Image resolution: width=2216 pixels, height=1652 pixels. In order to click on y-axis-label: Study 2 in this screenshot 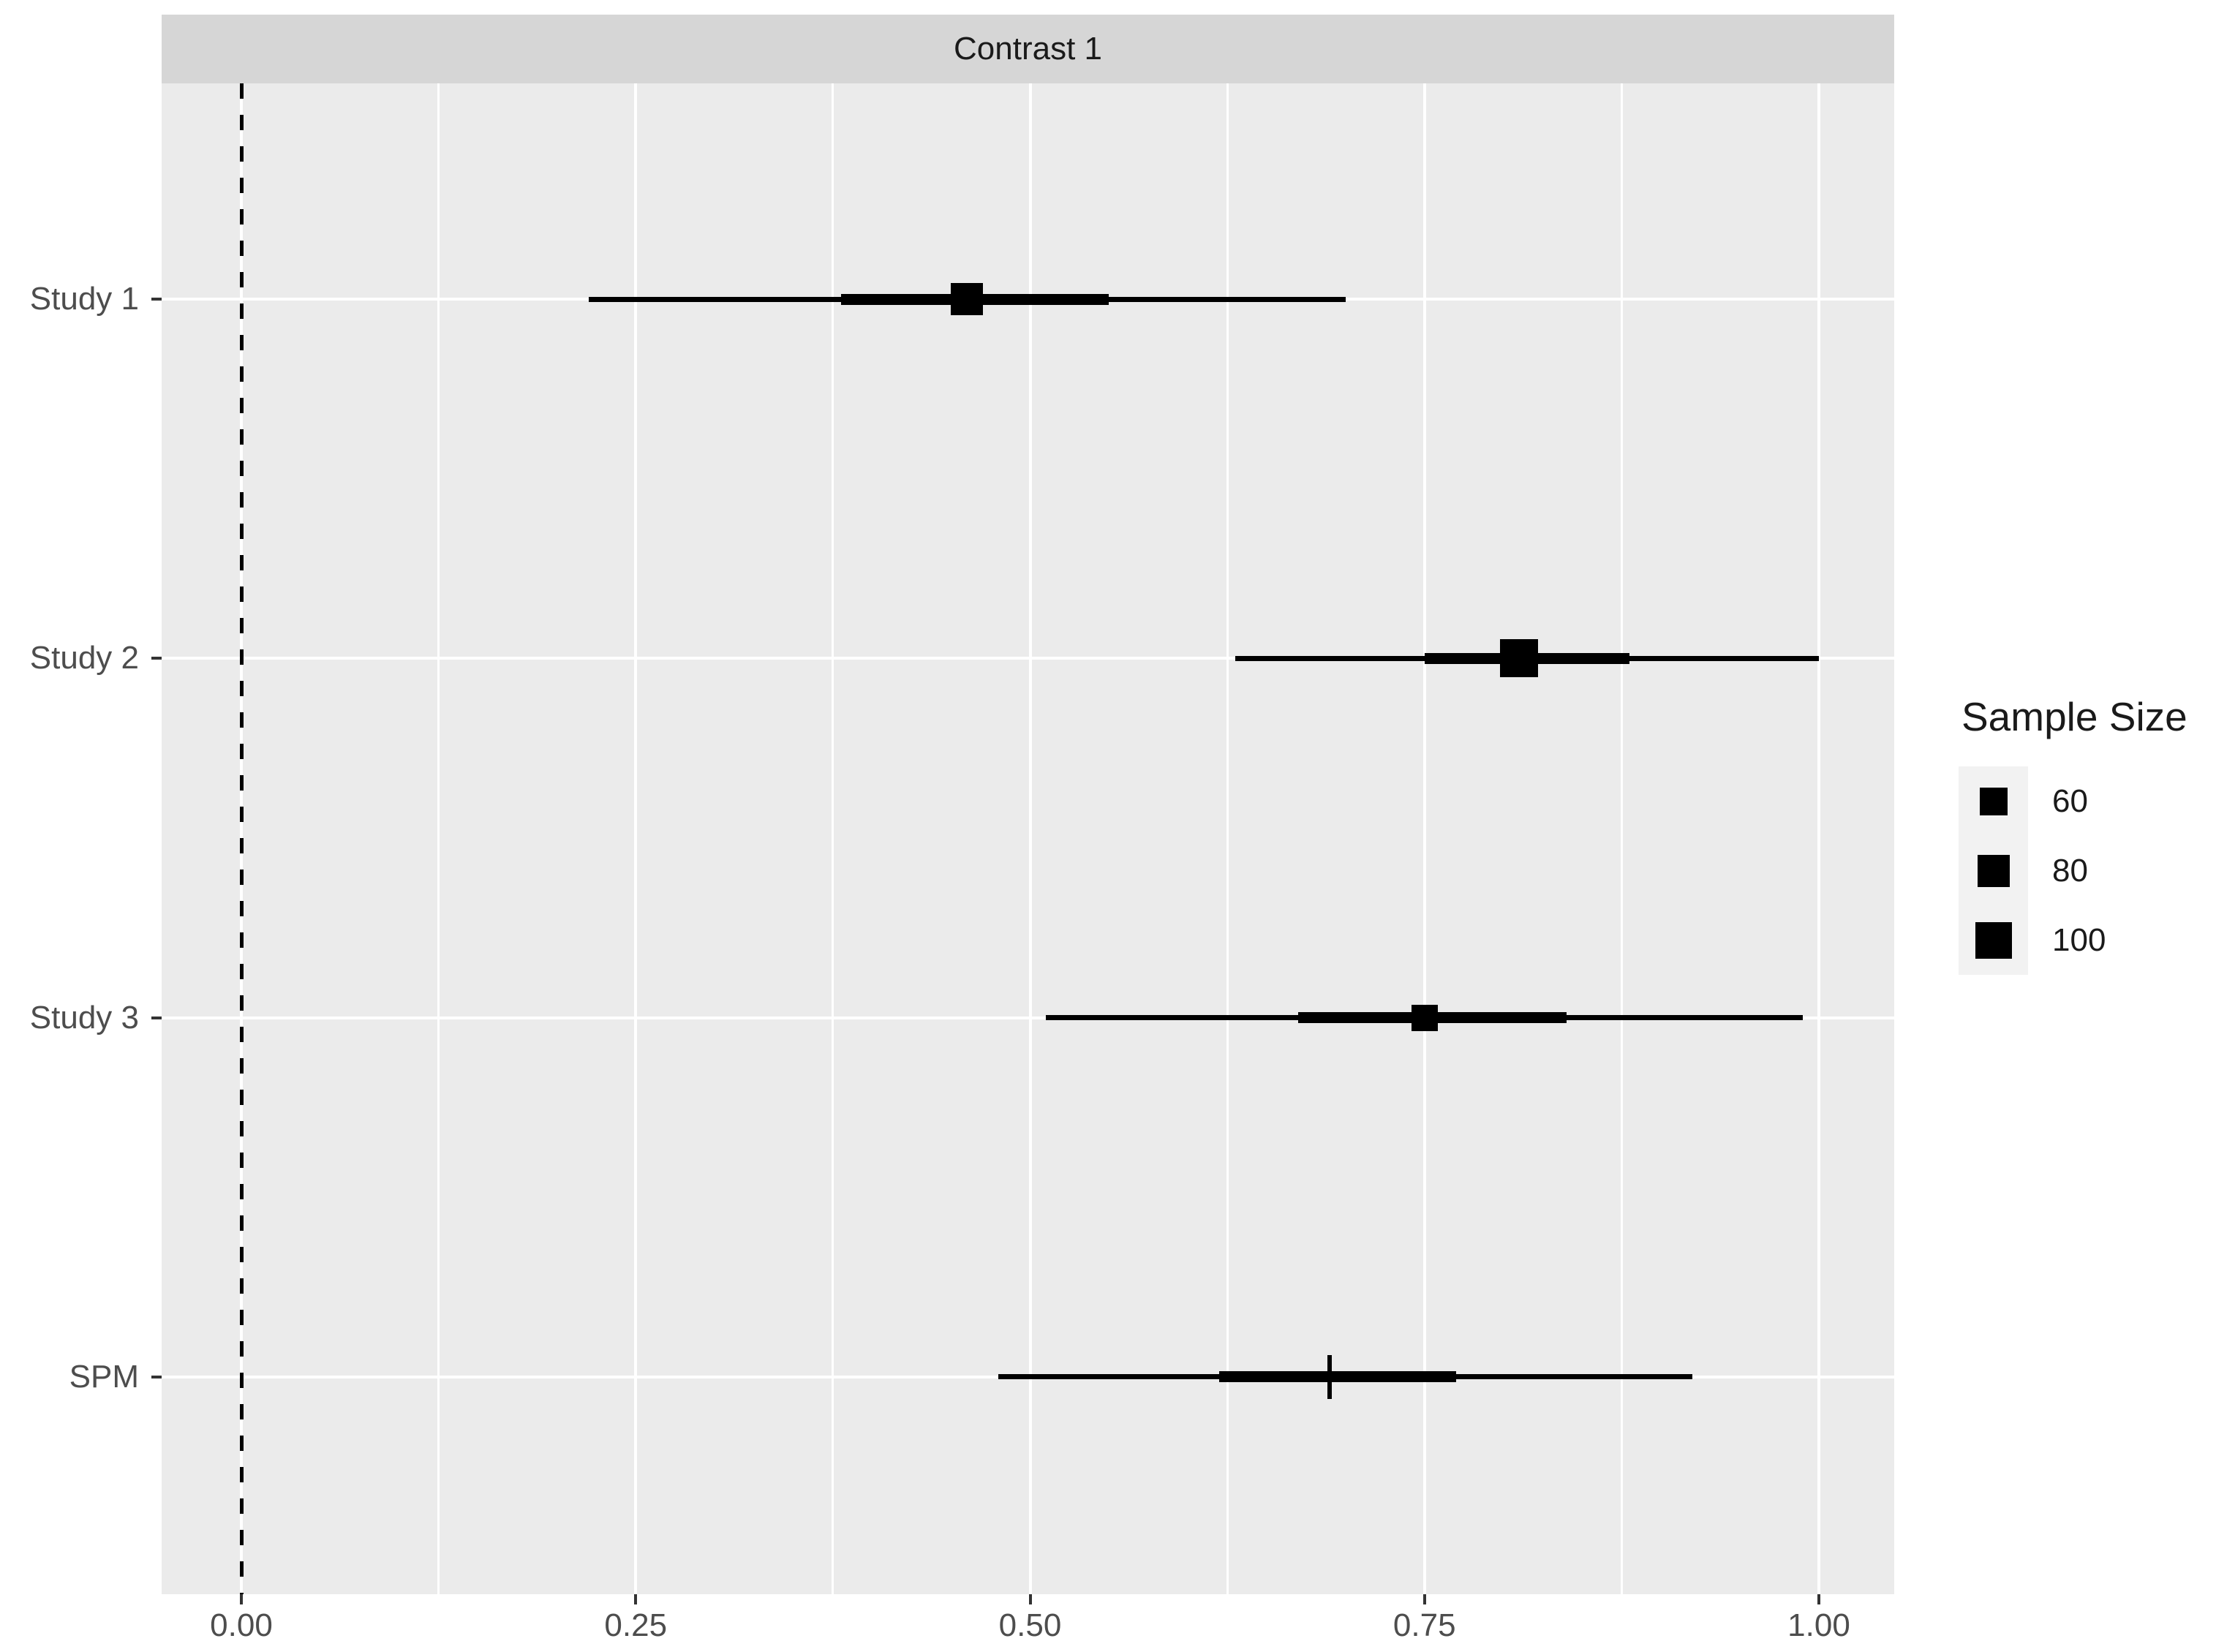, I will do `click(84, 658)`.